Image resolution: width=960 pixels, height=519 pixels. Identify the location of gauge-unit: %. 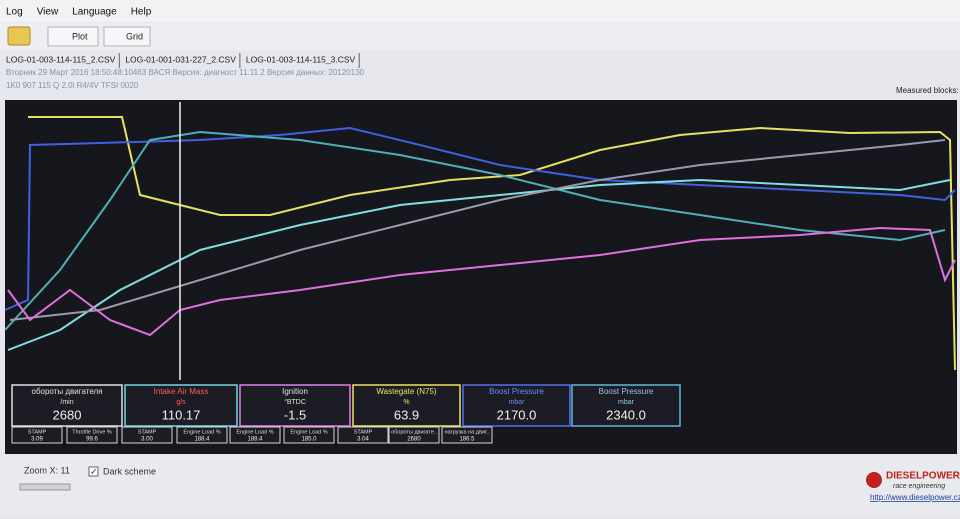
(406, 402).